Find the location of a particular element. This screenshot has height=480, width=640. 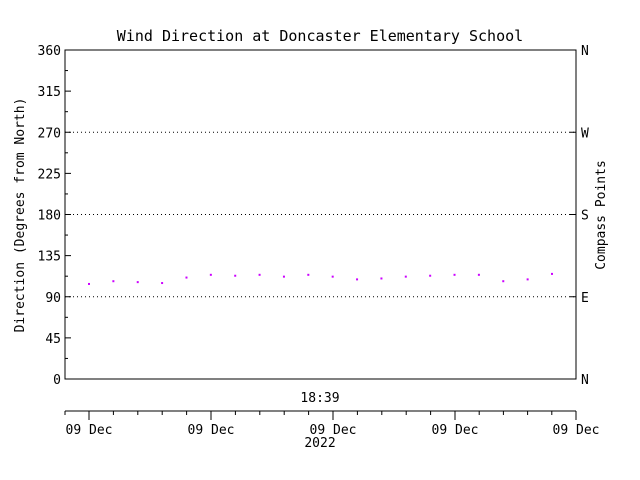

left-axis: 0 45 90 135 180 225 270 315 360 is located at coordinates (54, 216).